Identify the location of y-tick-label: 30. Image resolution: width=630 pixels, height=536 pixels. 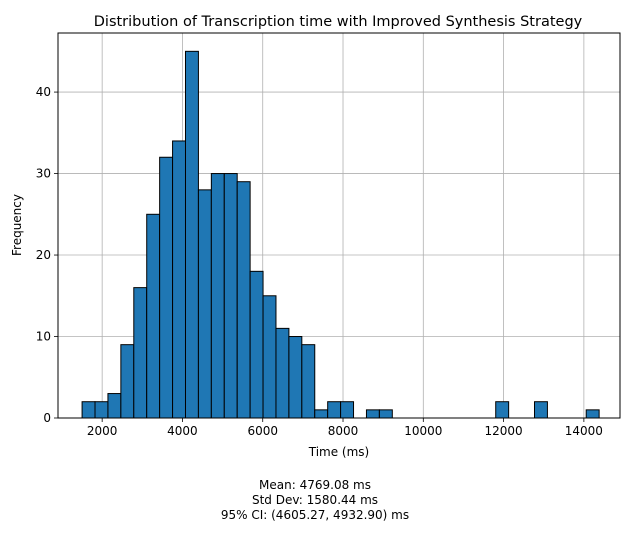
(43, 174).